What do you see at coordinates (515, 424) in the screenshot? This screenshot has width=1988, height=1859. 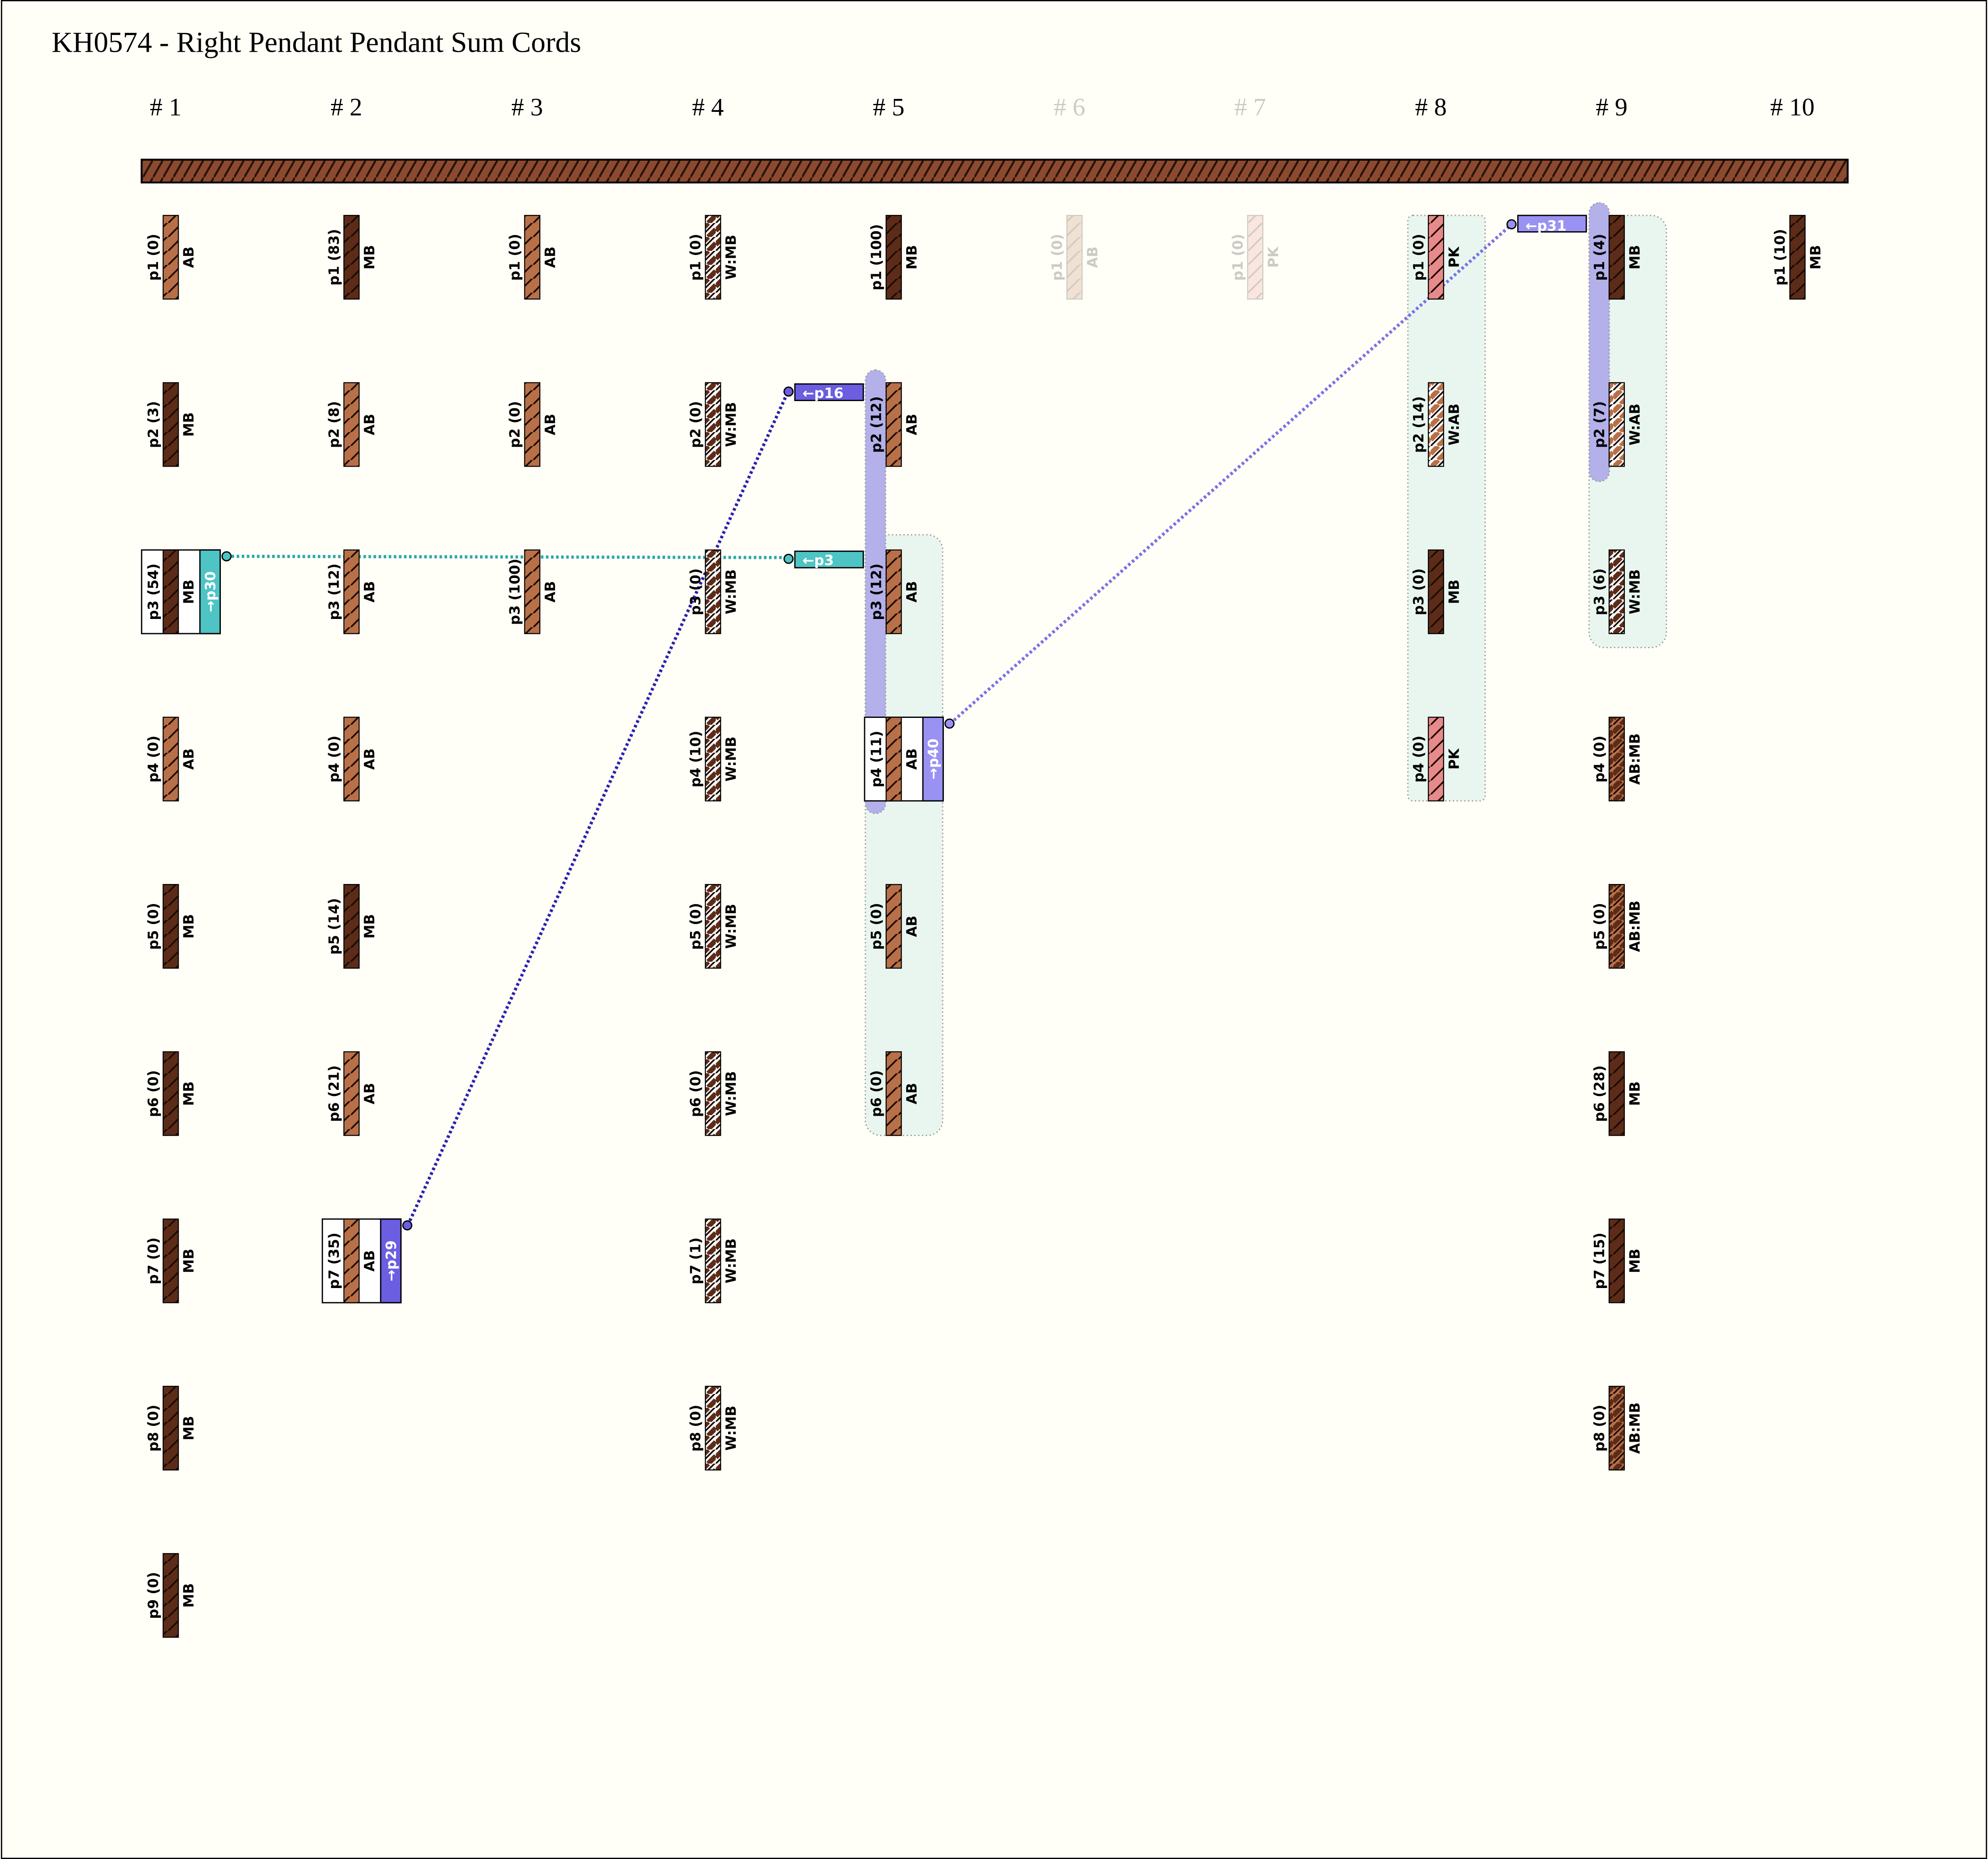 I see `cord-label: p2 (0)` at bounding box center [515, 424].